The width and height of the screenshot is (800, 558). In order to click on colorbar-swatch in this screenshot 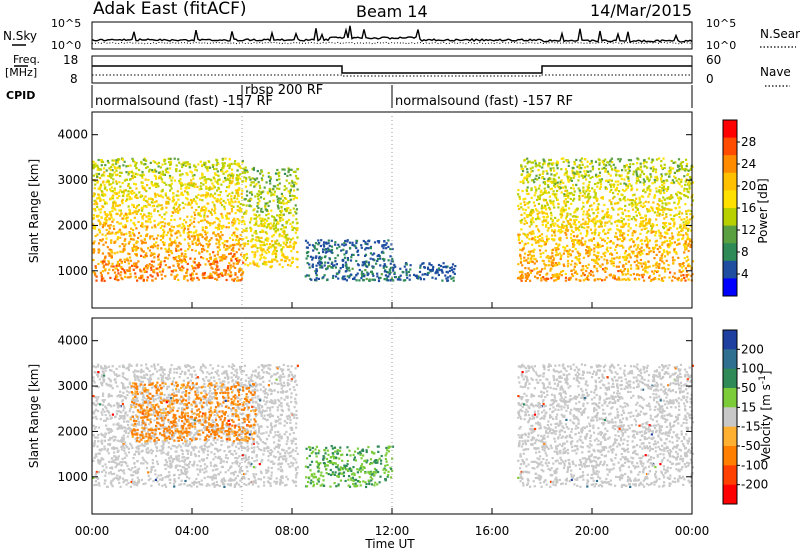, I will do `click(730, 129)`.